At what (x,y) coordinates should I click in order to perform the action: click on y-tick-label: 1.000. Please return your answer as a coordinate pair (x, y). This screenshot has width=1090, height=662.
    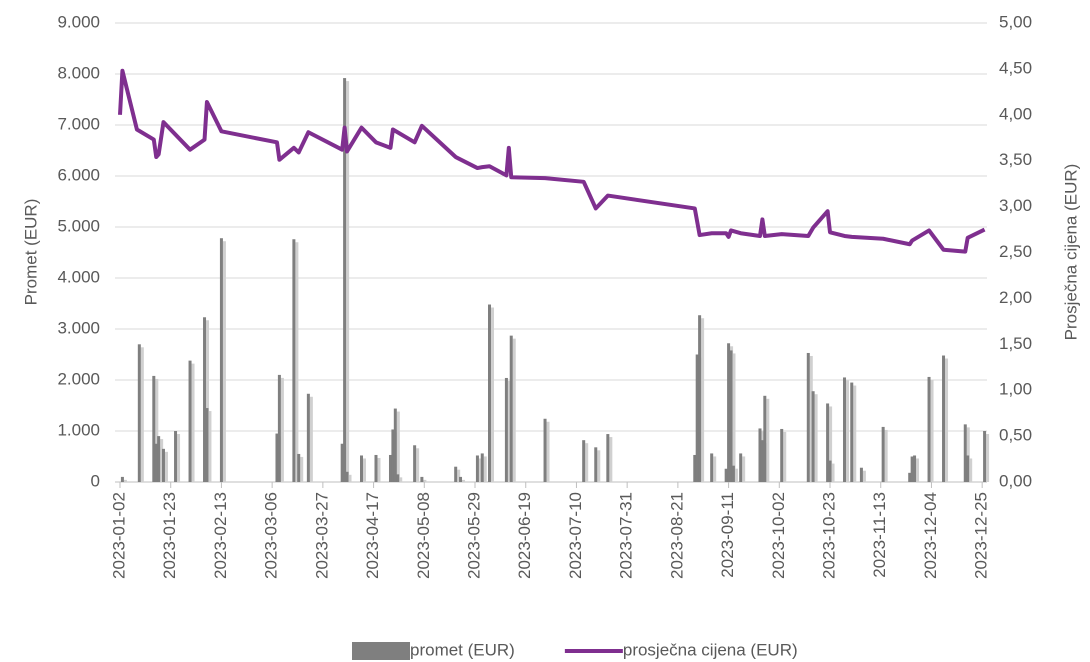
    Looking at the image, I should click on (78, 429).